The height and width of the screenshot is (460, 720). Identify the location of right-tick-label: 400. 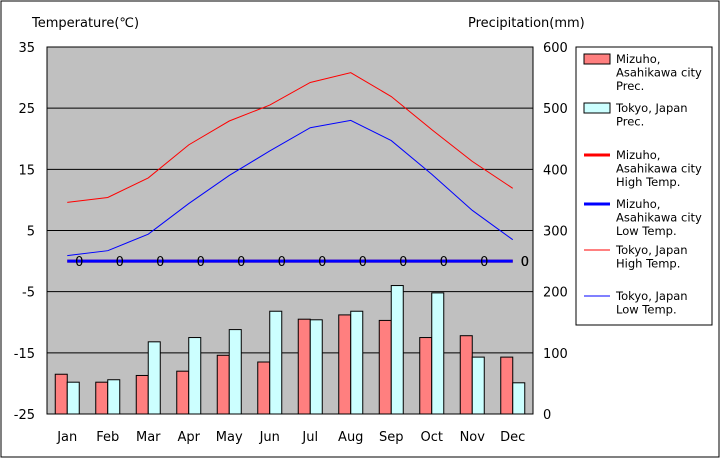
(555, 170).